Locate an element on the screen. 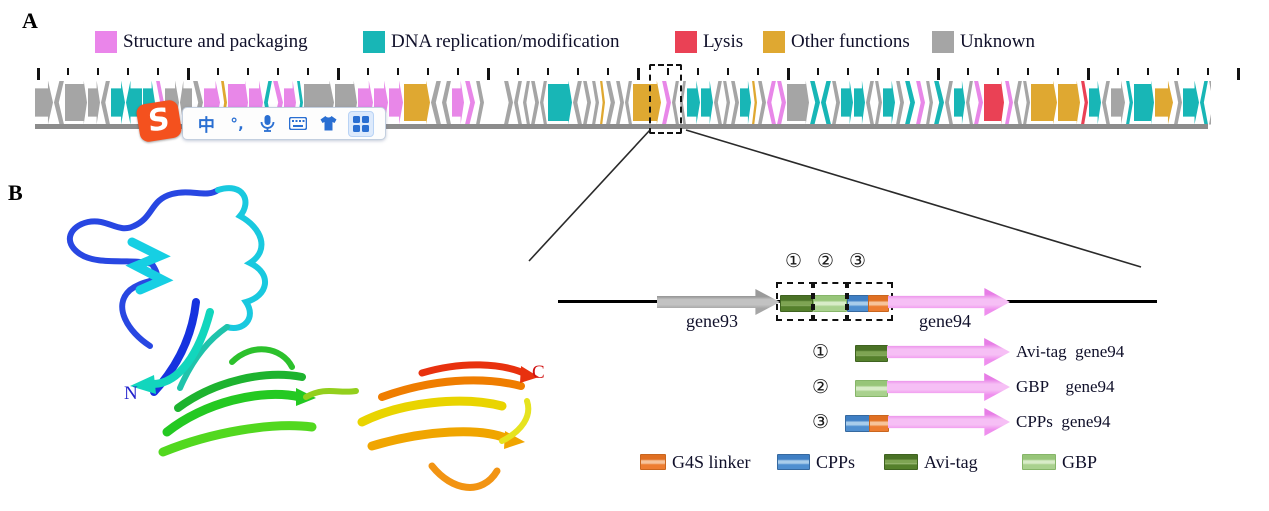 Image resolution: width=1269 pixels, height=511 pixels. gene93-label: gene93 is located at coordinates (712, 321).